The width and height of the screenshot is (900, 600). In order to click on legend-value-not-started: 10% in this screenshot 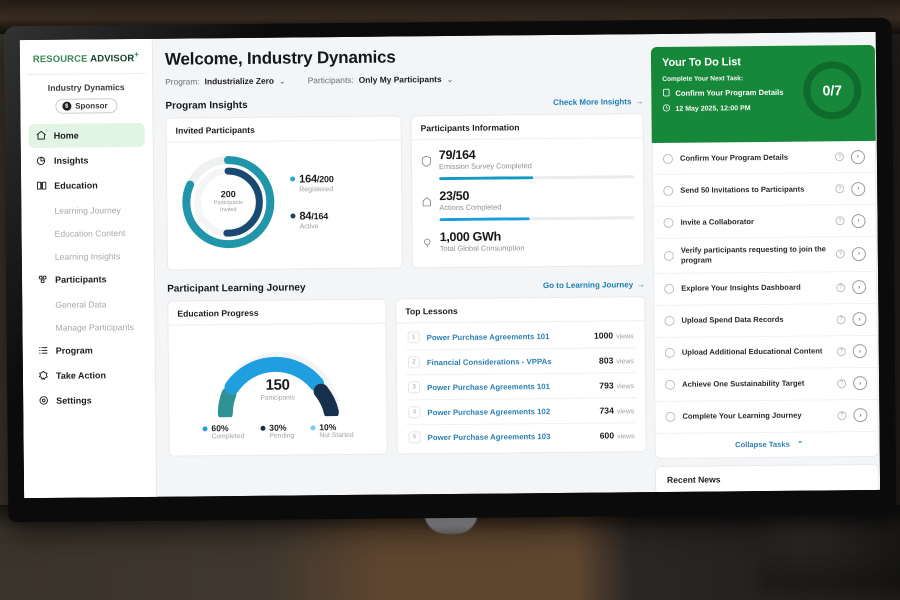, I will do `click(328, 427)`.